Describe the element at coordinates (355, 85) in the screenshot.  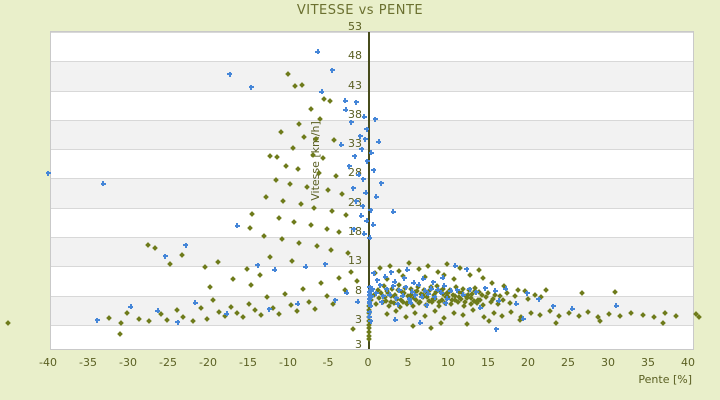
I see `y-tick-label: 43` at that location.